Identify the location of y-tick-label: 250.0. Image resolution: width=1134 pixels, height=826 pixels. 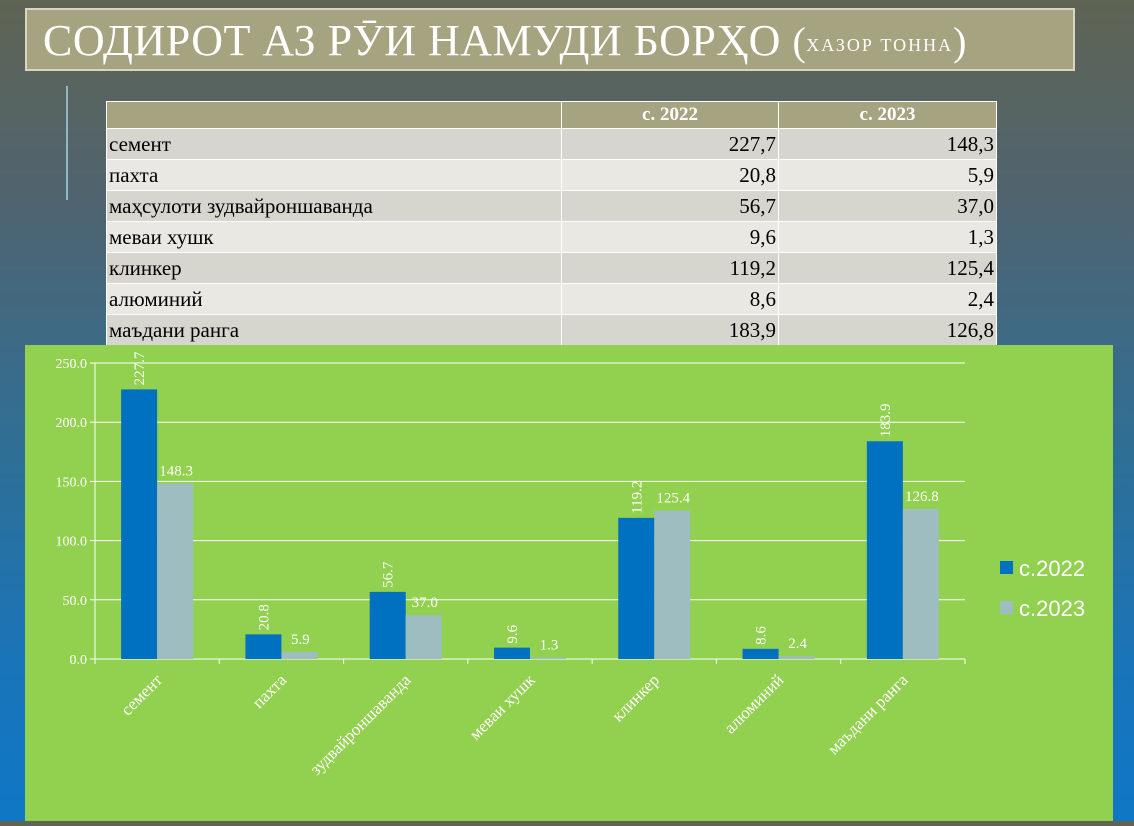
(72, 364).